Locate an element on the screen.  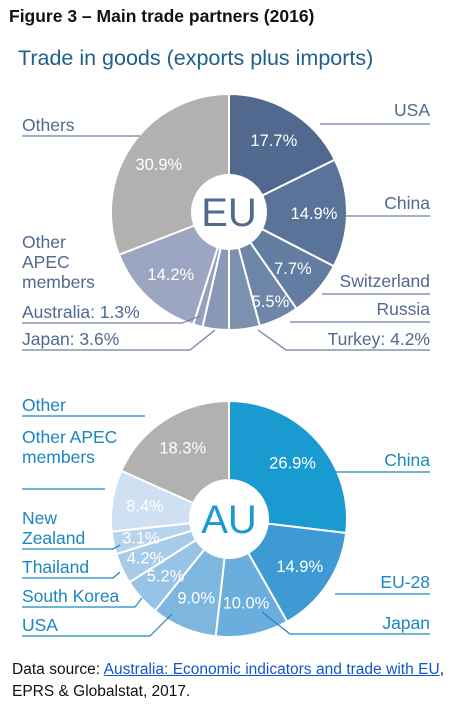
category-label-other: Other is located at coordinates (44, 405).